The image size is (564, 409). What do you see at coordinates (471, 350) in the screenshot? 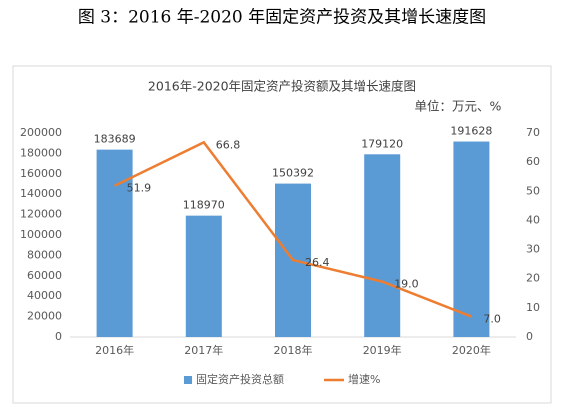
I see `x-tick-label: 2020年` at bounding box center [471, 350].